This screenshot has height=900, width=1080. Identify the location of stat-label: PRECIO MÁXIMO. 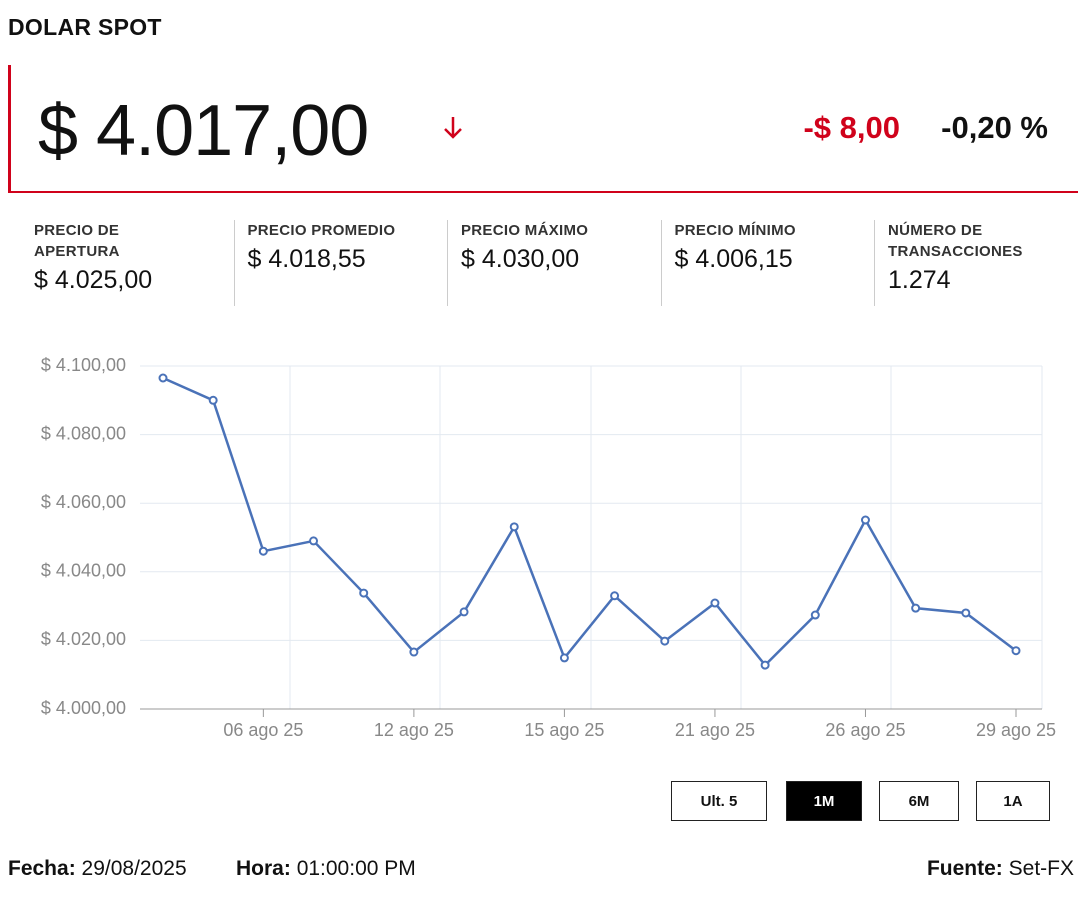
(525, 230).